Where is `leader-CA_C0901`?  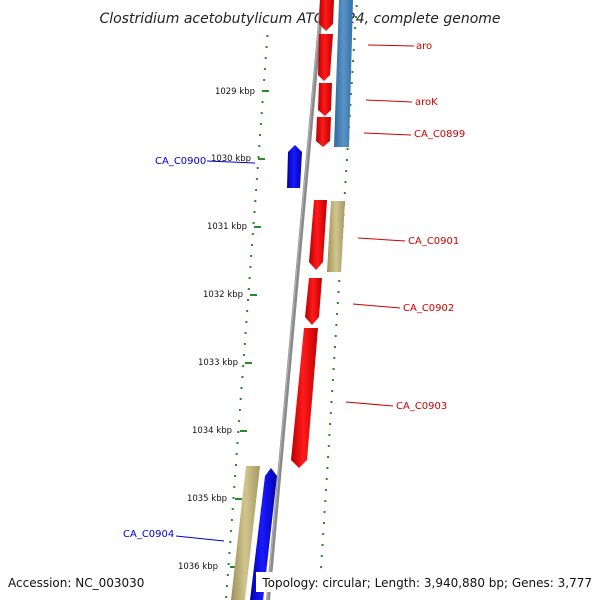 leader-CA_C0901 is located at coordinates (381, 239).